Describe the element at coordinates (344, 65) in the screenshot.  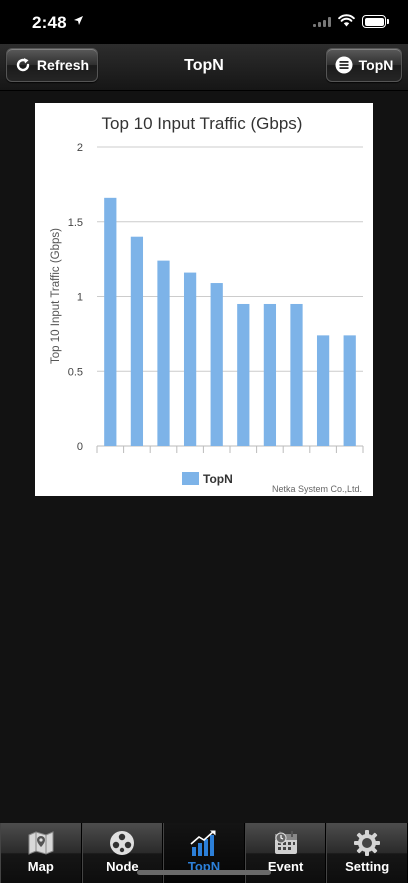
I see `menu-icon` at that location.